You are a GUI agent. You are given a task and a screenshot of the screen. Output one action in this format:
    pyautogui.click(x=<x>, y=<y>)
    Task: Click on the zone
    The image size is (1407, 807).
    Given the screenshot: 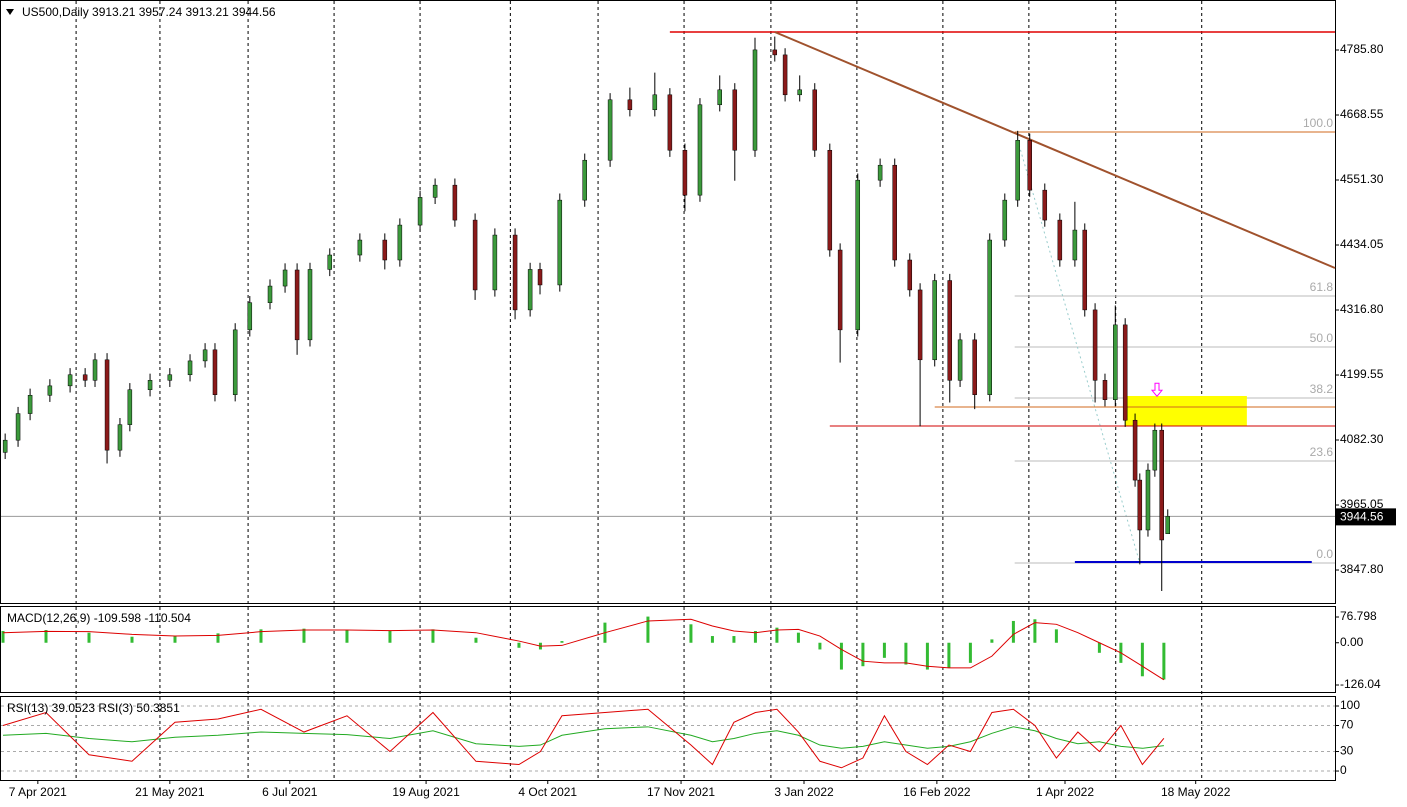 What is the action you would take?
    pyautogui.click(x=1185, y=410)
    